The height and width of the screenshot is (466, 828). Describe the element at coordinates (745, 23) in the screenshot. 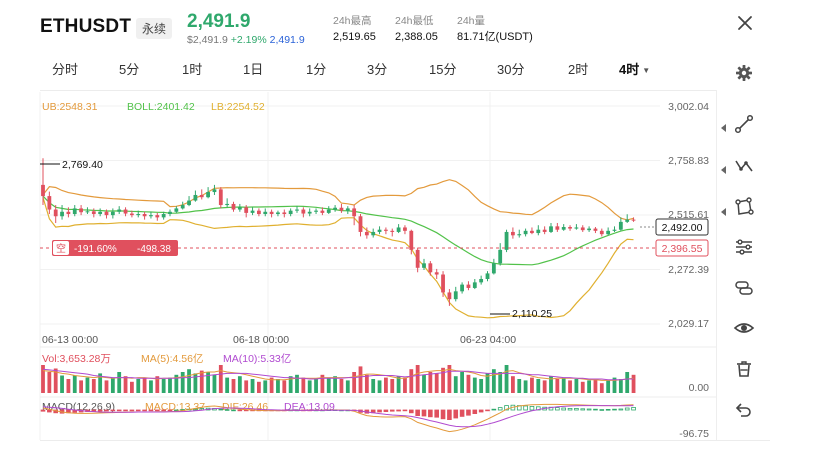

I see `close-button` at that location.